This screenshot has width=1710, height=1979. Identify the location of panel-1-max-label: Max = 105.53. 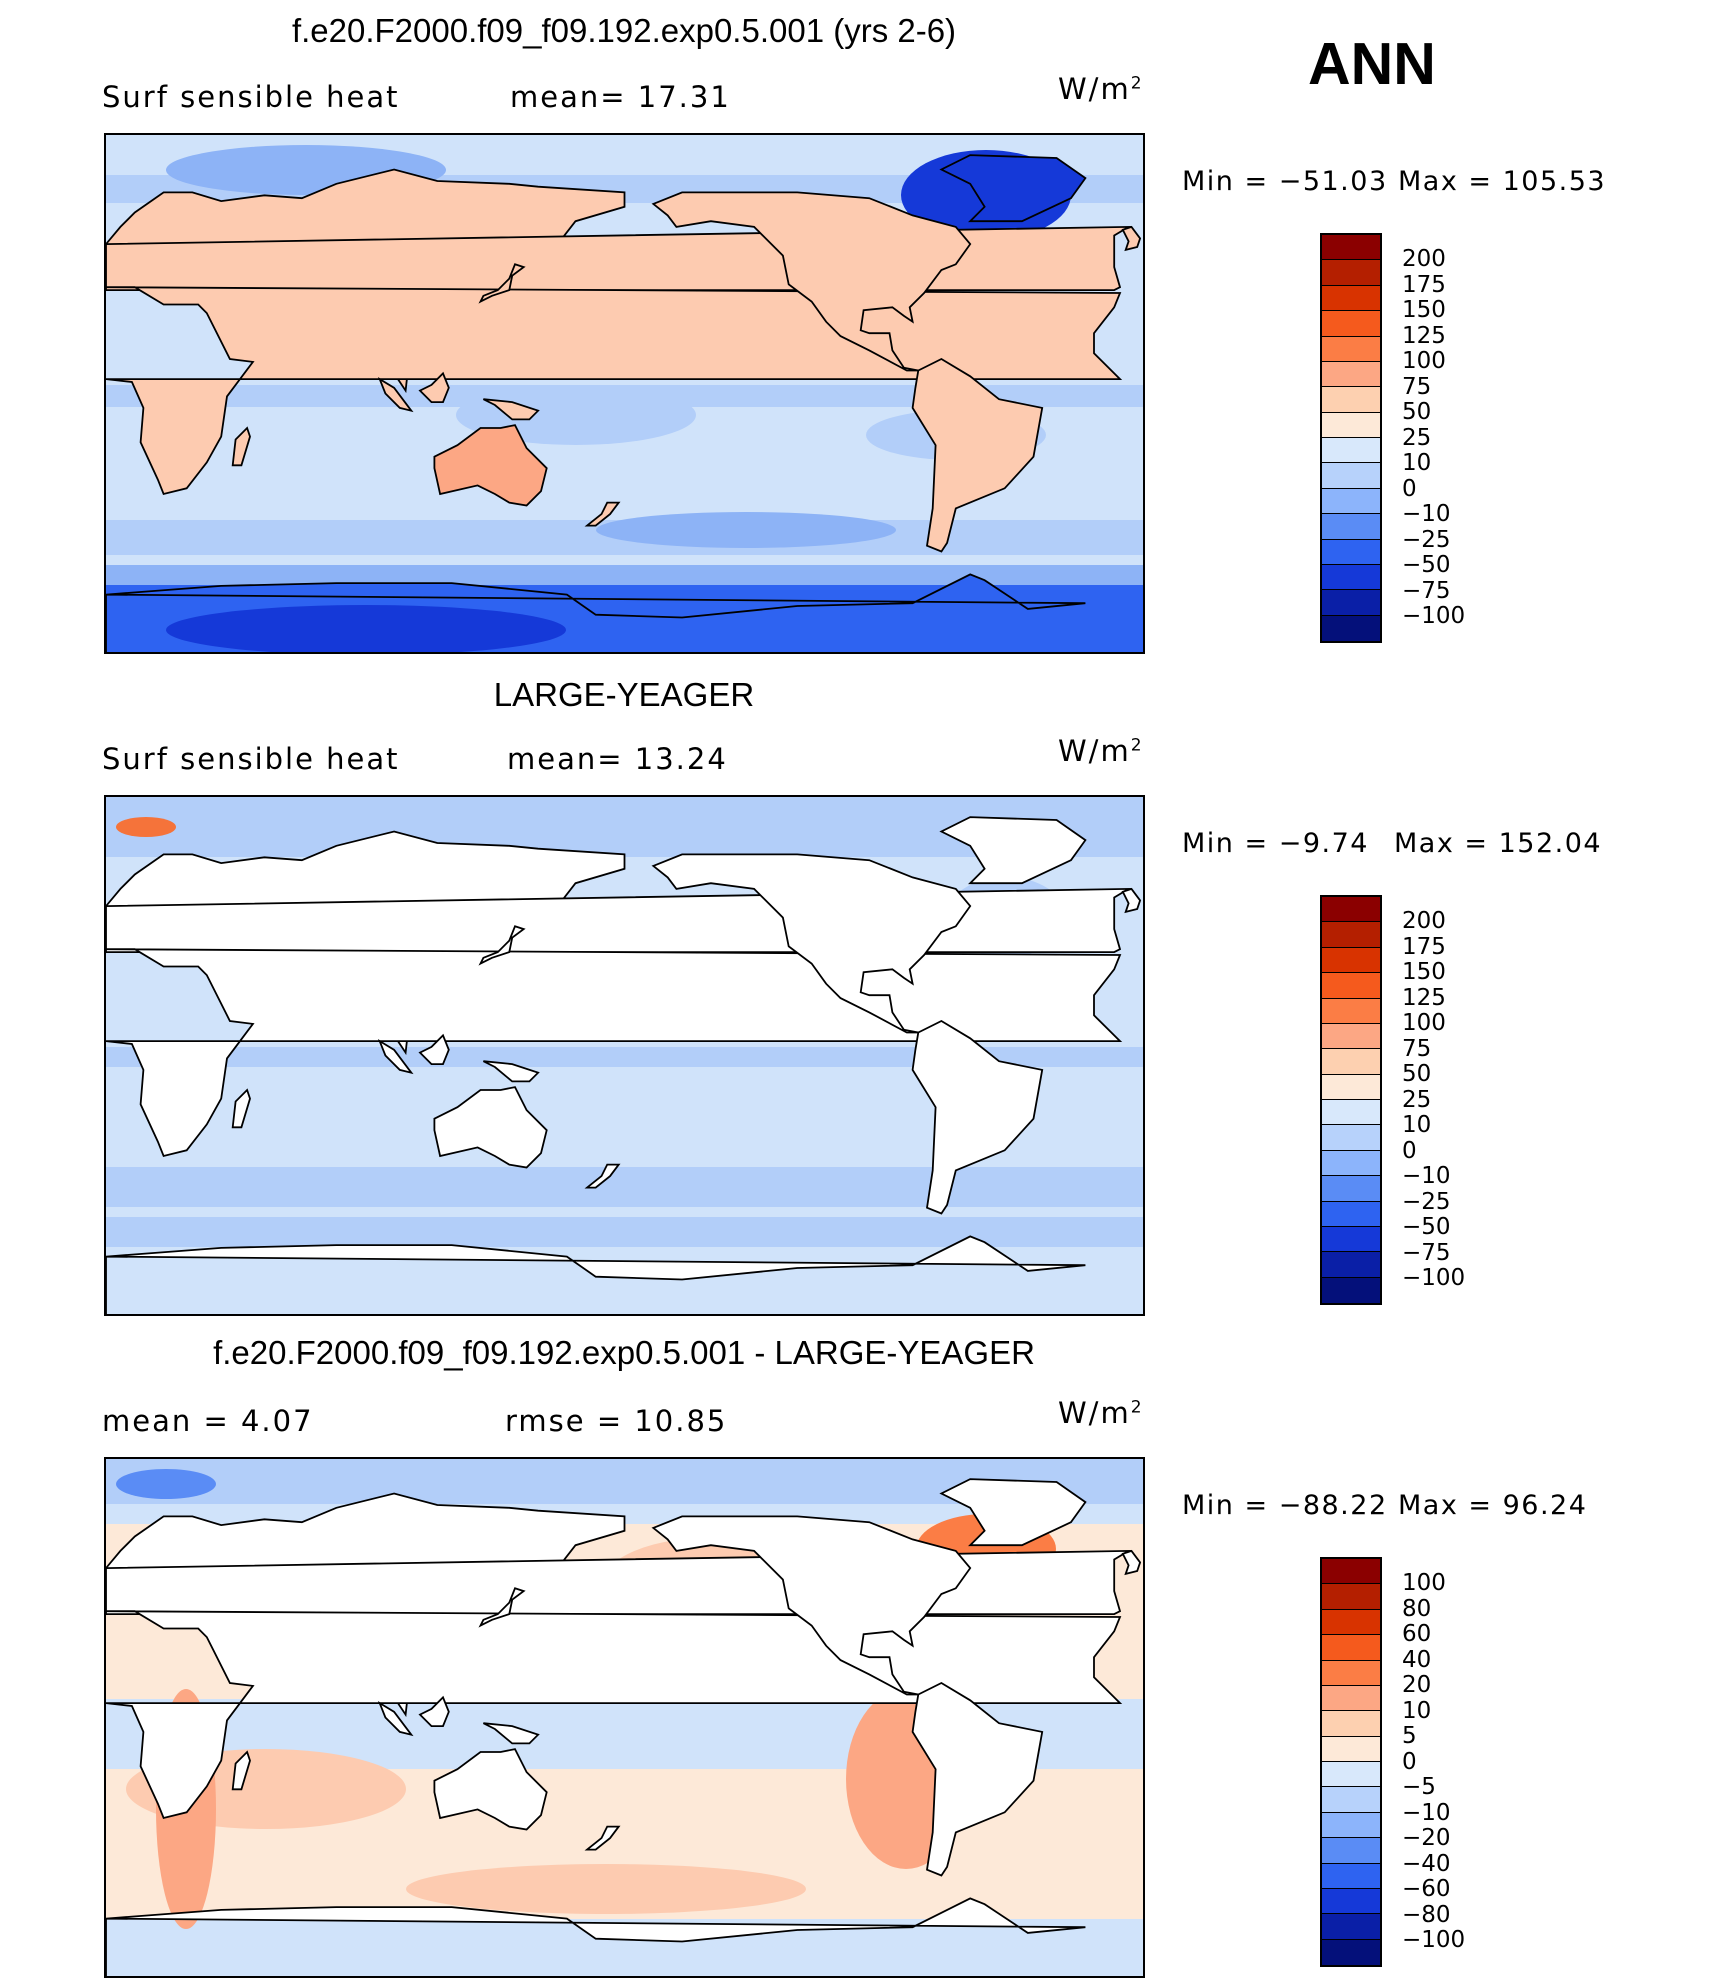
(1502, 181).